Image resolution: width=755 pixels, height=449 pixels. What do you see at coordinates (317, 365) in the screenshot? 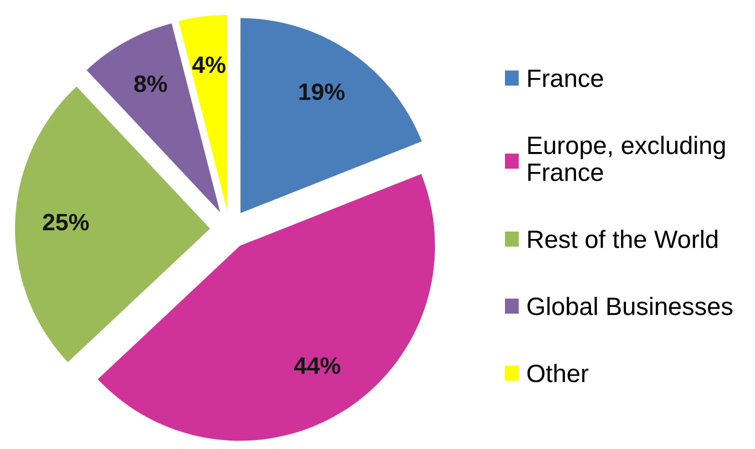
I see `data-label: 44%` at bounding box center [317, 365].